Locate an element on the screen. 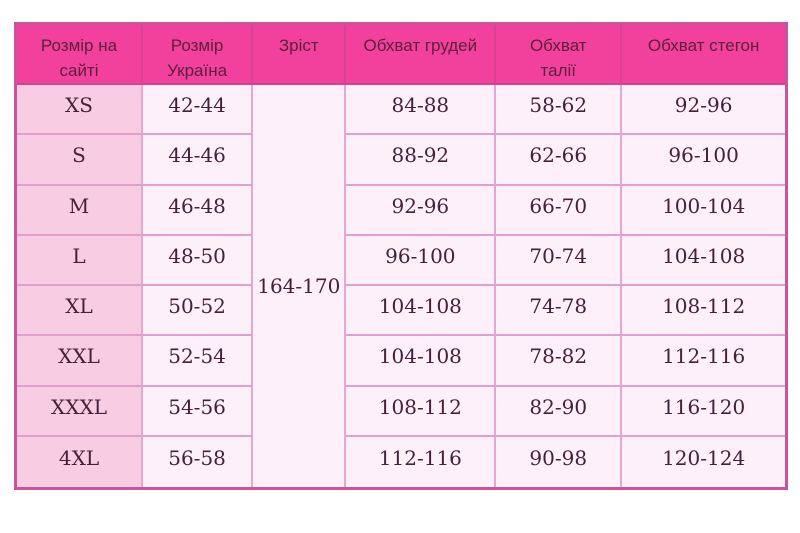  cell-waist: 90-98 is located at coordinates (559, 461).